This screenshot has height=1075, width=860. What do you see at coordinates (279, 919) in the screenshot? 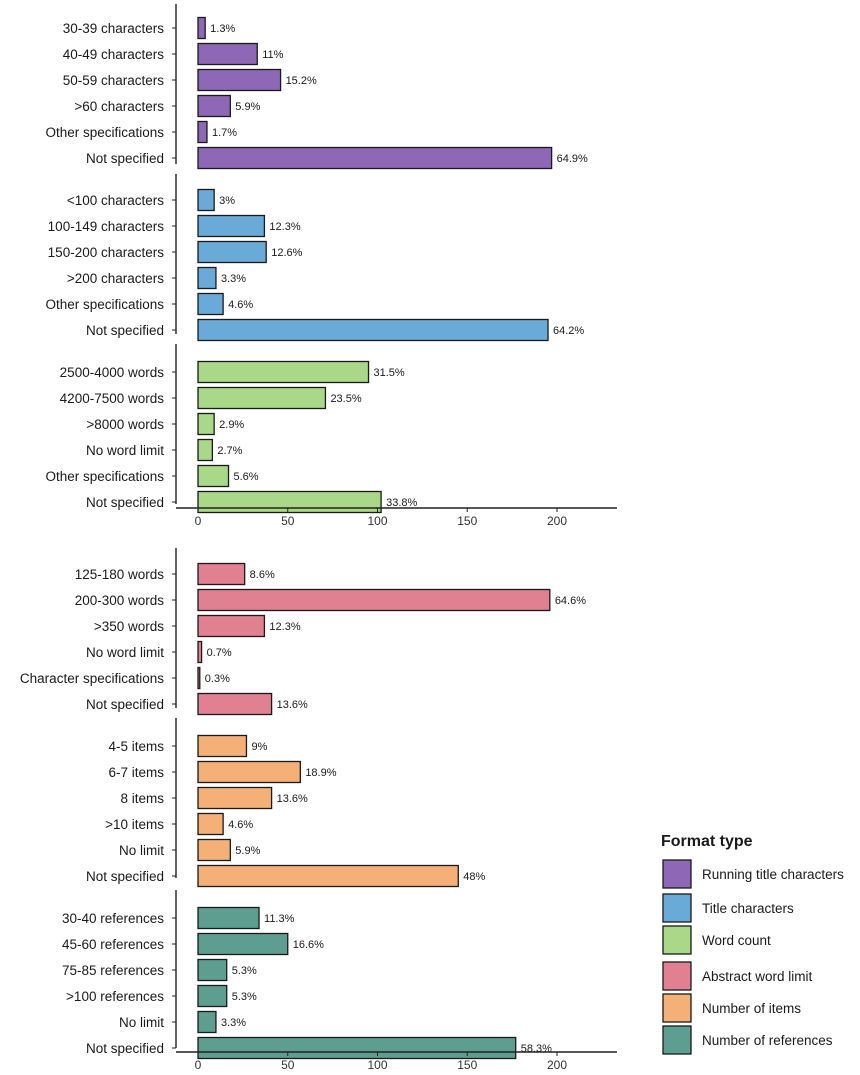
I see `value-label: 11.3%` at bounding box center [279, 919].